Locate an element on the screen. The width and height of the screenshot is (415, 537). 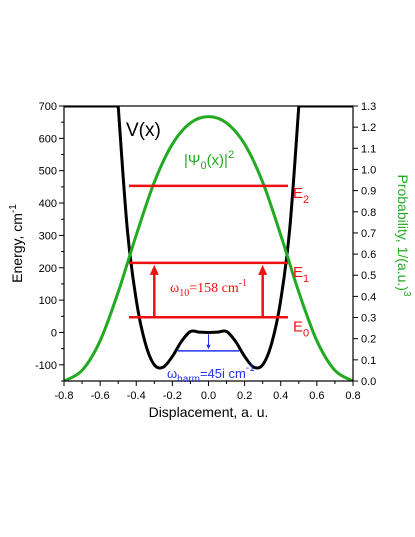
y-right-tick-label: 0.0 is located at coordinates (368, 382).